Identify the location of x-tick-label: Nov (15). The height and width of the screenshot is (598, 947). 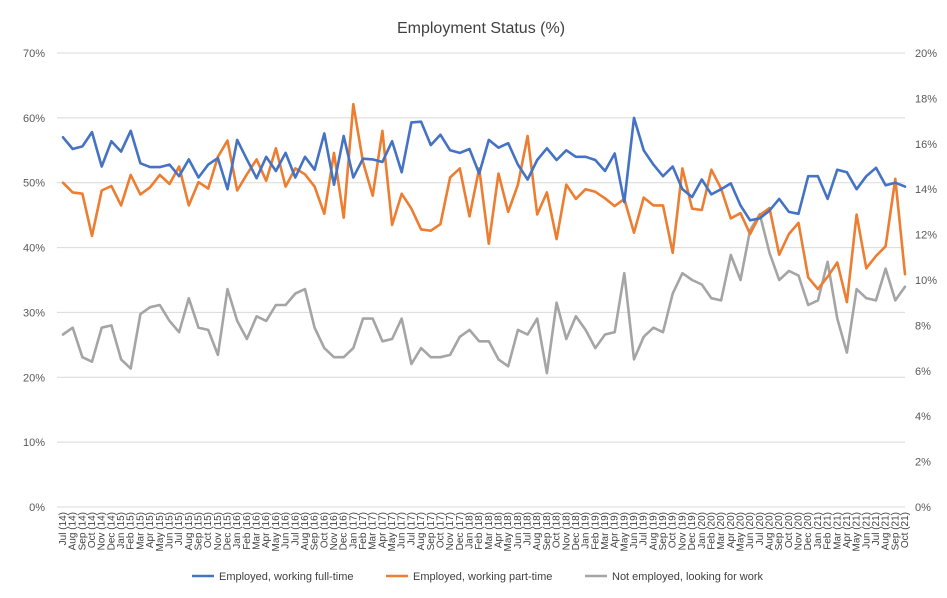
(218, 531).